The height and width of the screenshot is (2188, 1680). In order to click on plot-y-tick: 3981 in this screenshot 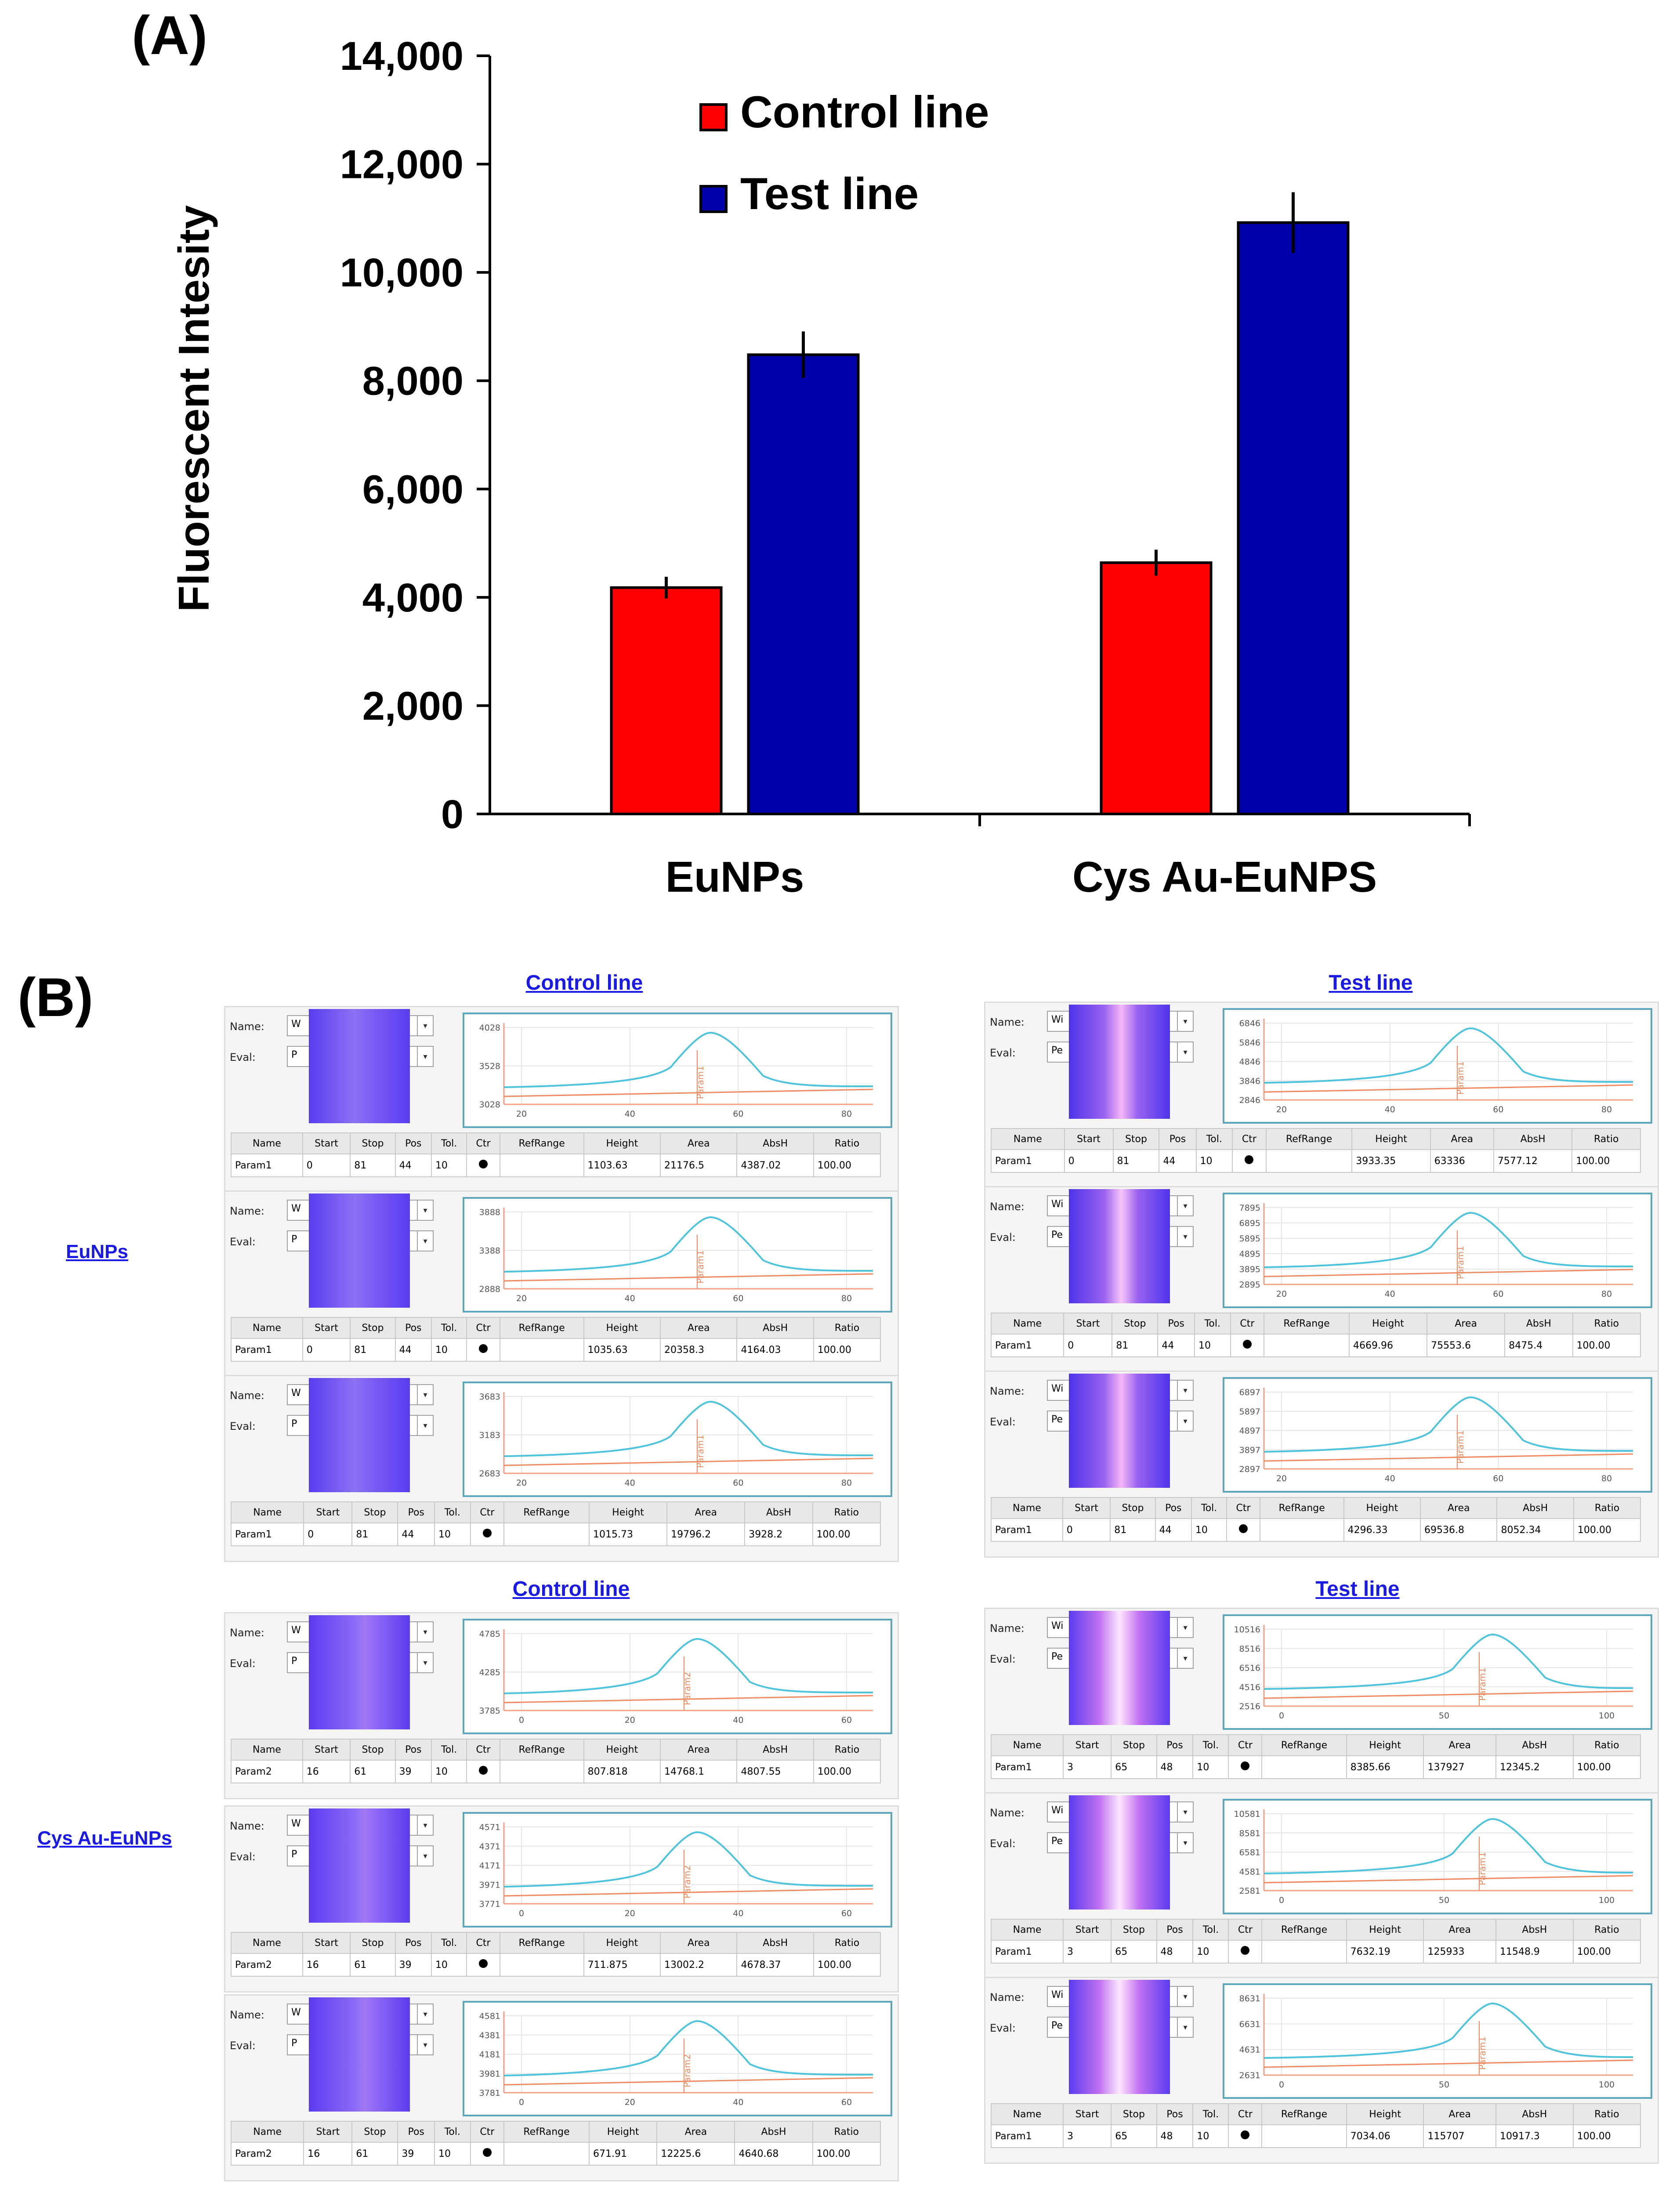, I will do `click(489, 2074)`.